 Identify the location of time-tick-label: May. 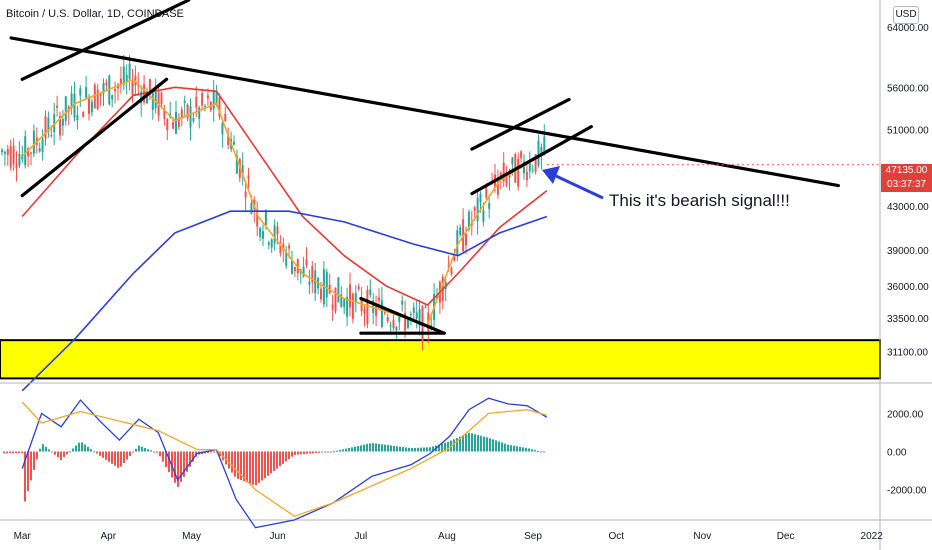
(191, 536).